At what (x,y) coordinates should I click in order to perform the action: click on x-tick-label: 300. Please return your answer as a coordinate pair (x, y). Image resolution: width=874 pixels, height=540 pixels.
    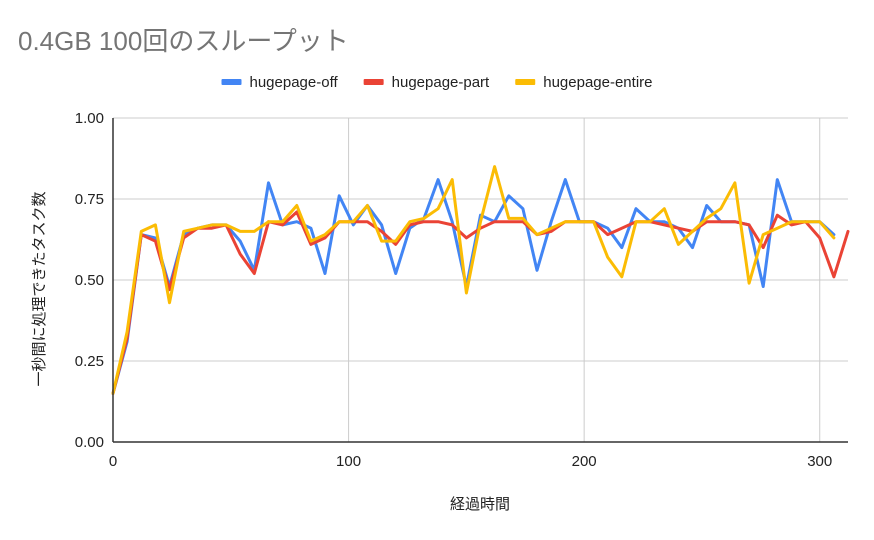
    Looking at the image, I should click on (819, 461).